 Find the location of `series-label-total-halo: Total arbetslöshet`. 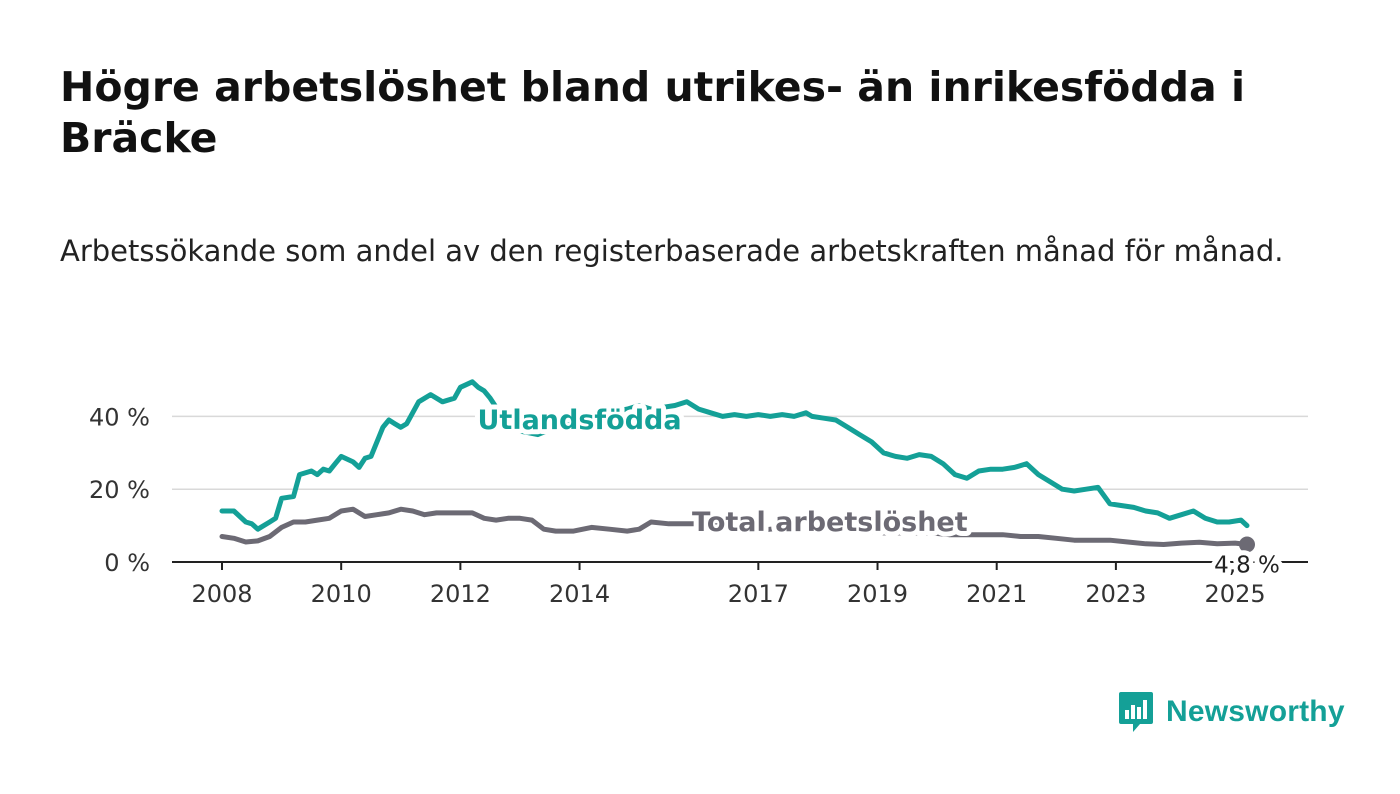

series-label-total-halo: Total arbetslöshet is located at coordinates (830, 522).